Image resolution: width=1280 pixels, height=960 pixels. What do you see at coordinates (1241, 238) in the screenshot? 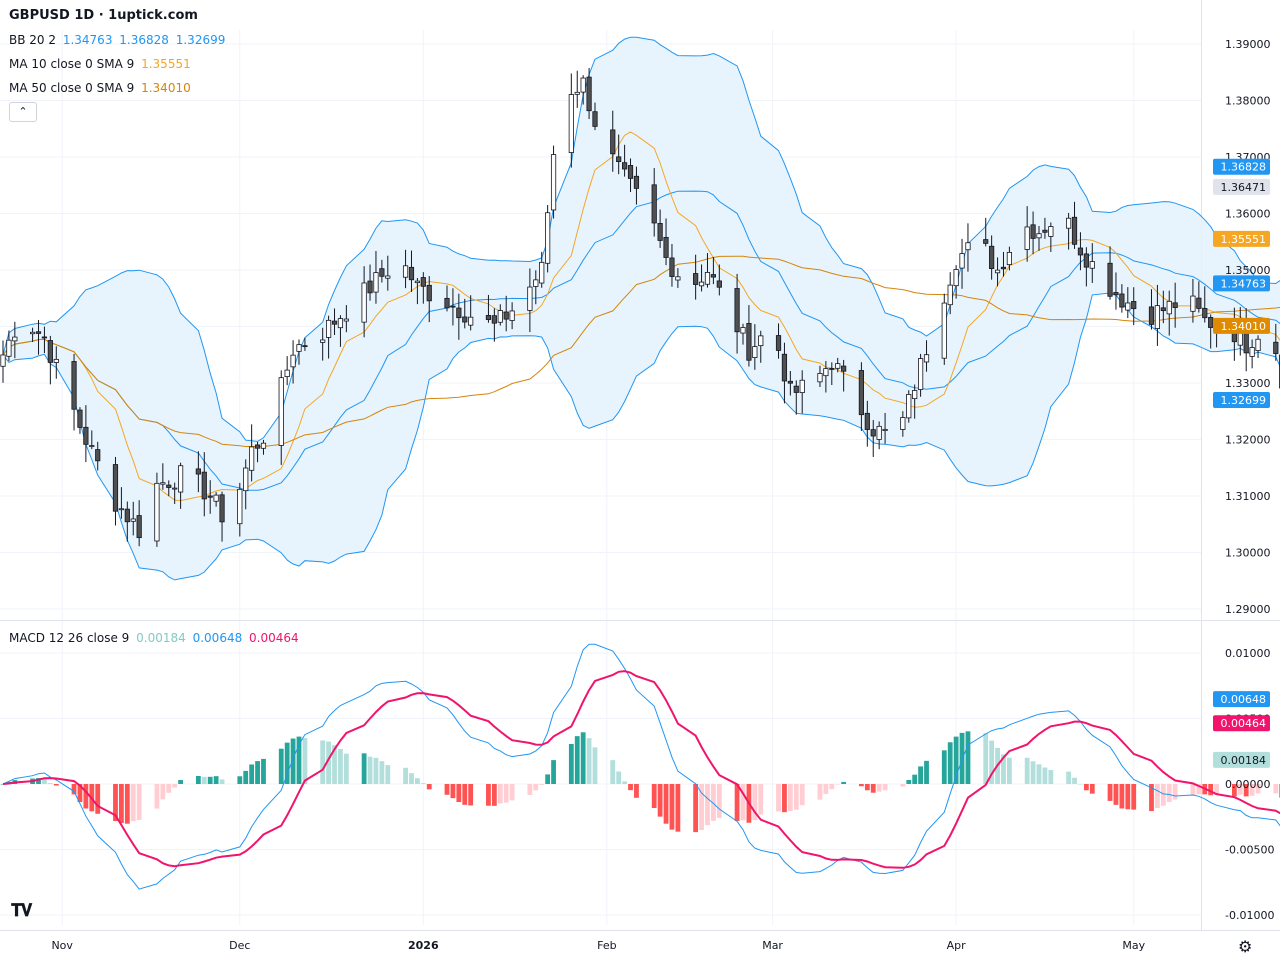
I see `price-axis-tag: 1.35551` at bounding box center [1241, 238].